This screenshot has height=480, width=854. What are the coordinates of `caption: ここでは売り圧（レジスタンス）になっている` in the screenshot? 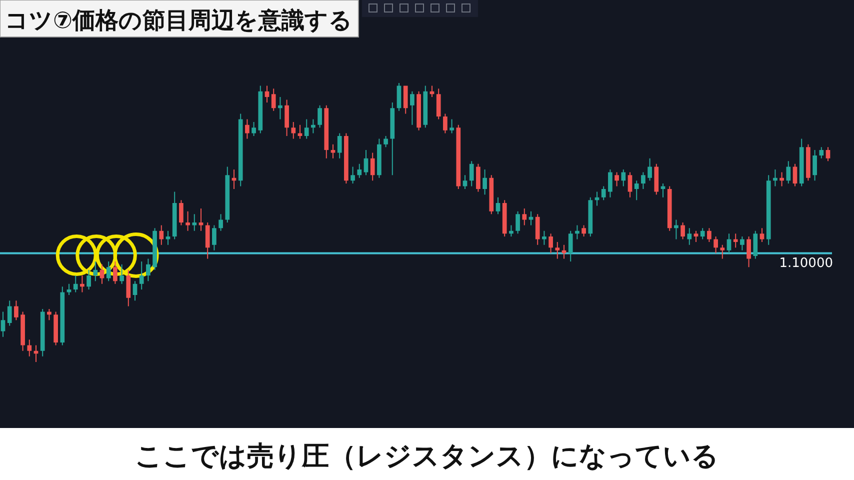 It's located at (427, 456).